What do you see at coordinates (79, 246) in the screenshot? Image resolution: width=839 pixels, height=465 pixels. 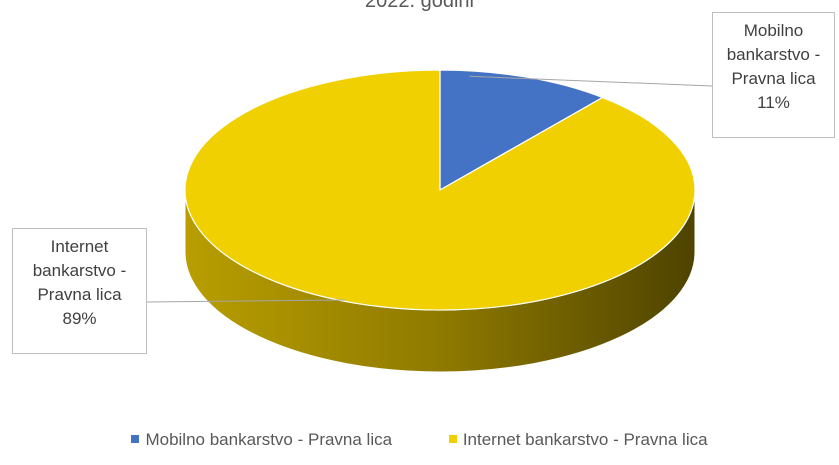 I see `data-label-line: Internet` at bounding box center [79, 246].